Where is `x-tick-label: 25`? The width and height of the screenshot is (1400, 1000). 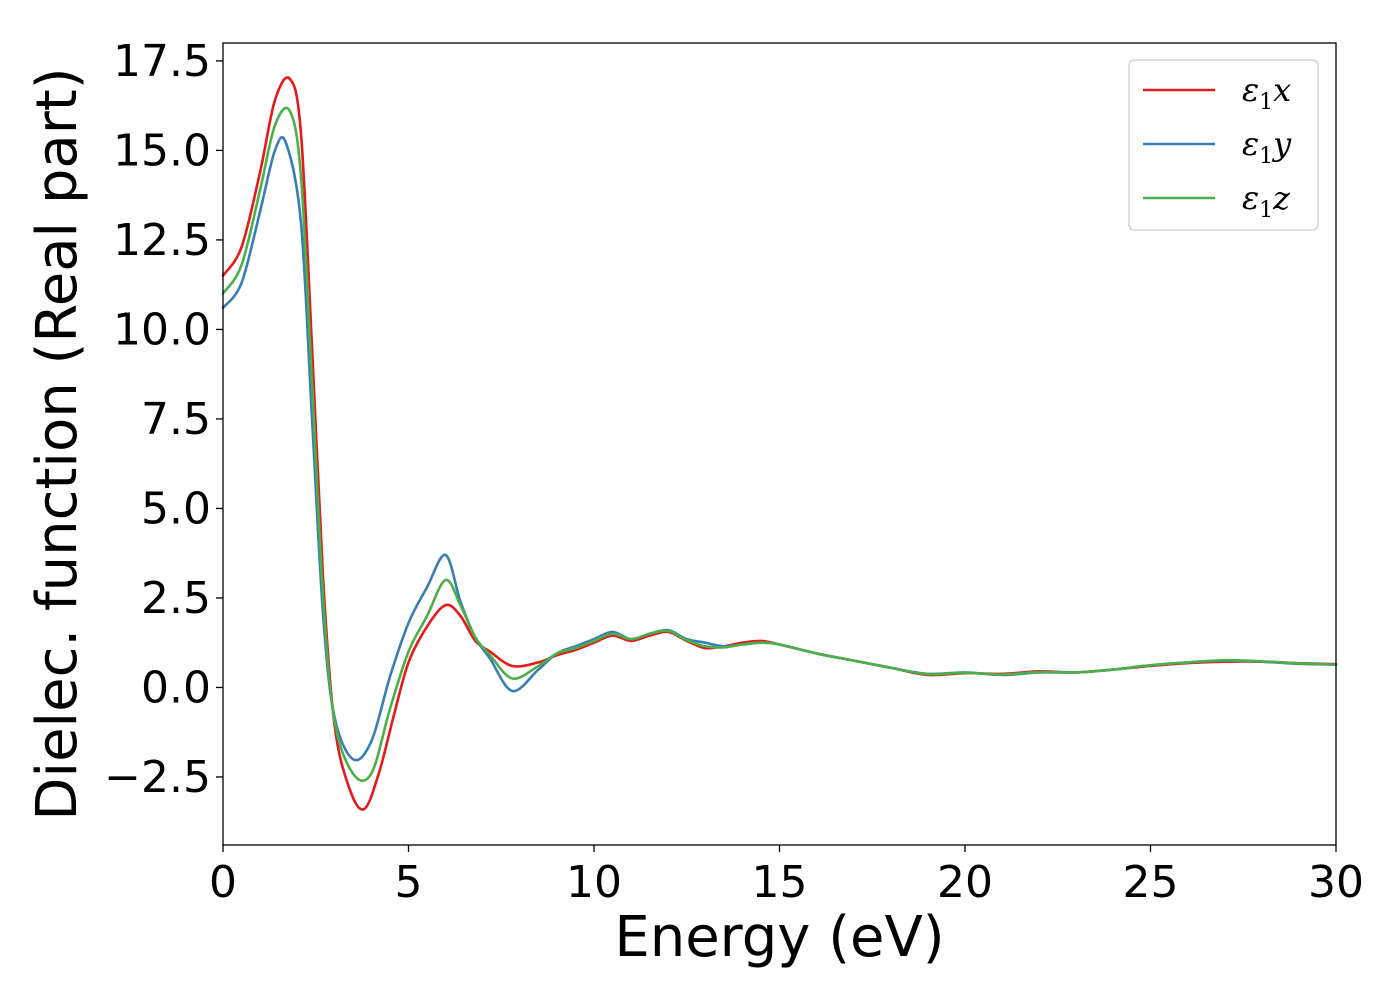 x-tick-label: 25 is located at coordinates (1151, 882).